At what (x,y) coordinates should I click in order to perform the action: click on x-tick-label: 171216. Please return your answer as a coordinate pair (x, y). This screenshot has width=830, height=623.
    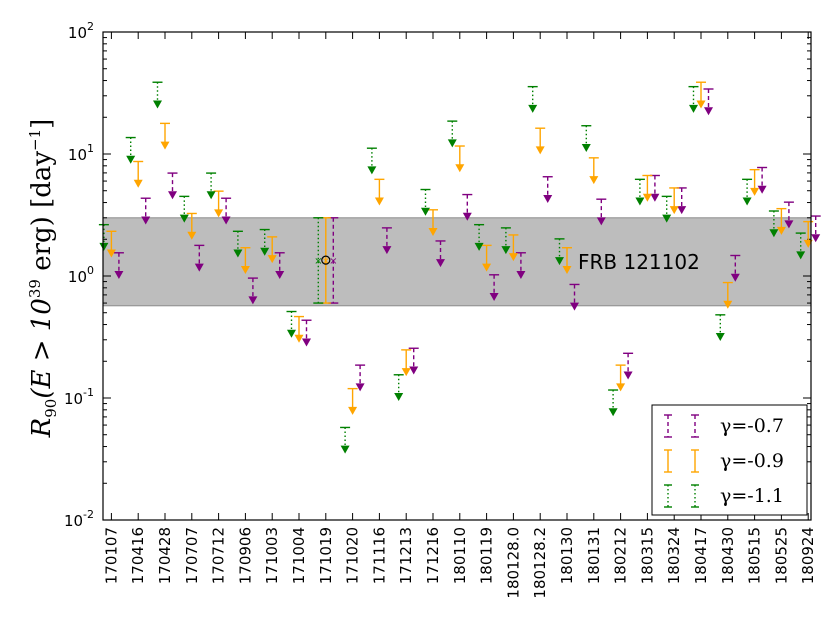
    Looking at the image, I should click on (433, 555).